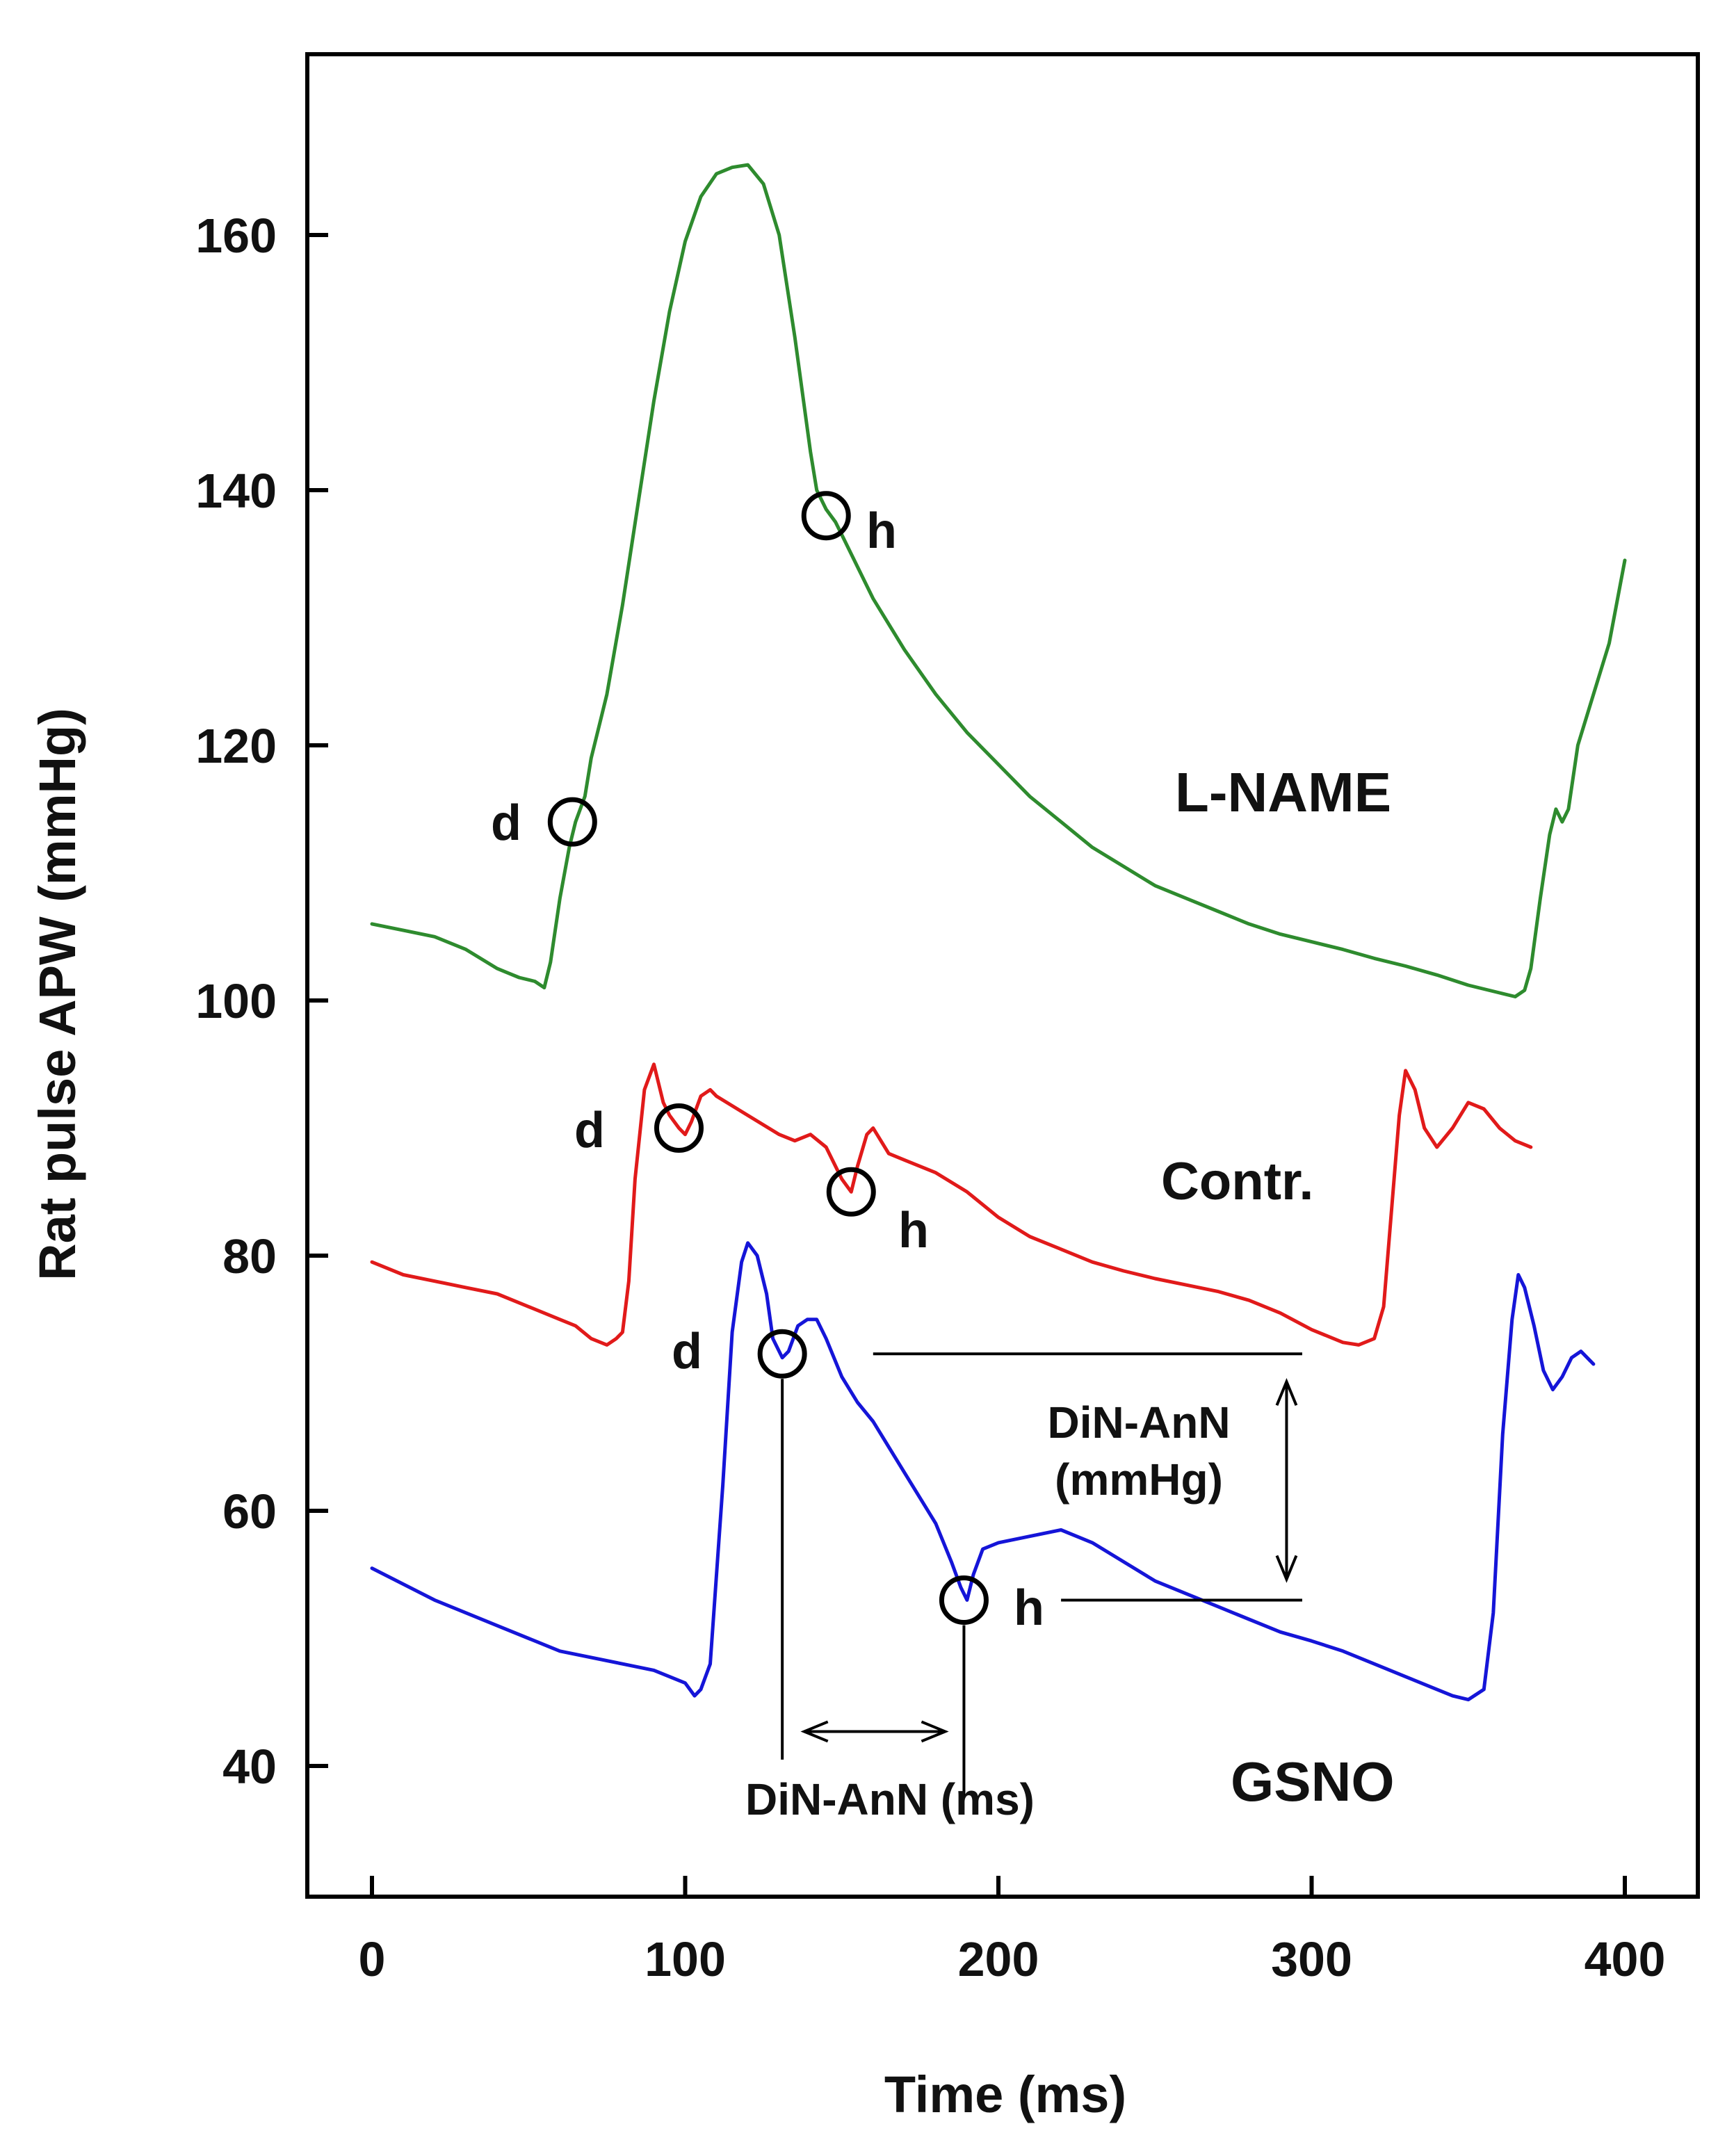 The height and width of the screenshot is (2156, 1718). I want to click on label-din-ms: DiN-AnN (ms), so click(890, 1799).